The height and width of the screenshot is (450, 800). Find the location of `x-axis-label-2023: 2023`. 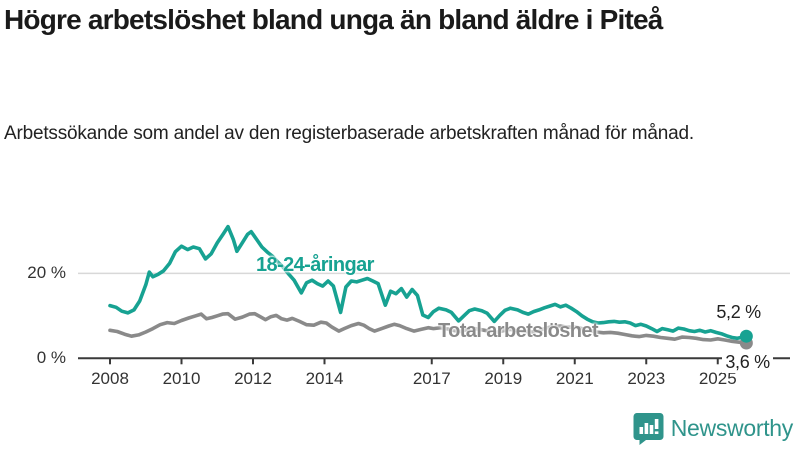

x-axis-label-2023: 2023 is located at coordinates (646, 378).